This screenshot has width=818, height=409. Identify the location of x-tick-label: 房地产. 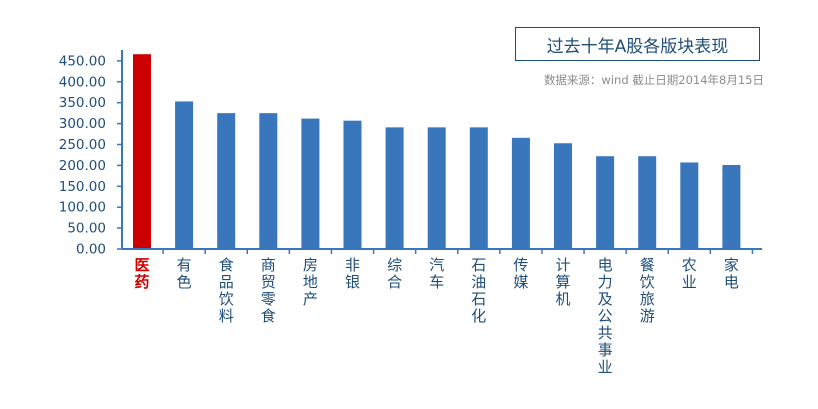
(310, 282).